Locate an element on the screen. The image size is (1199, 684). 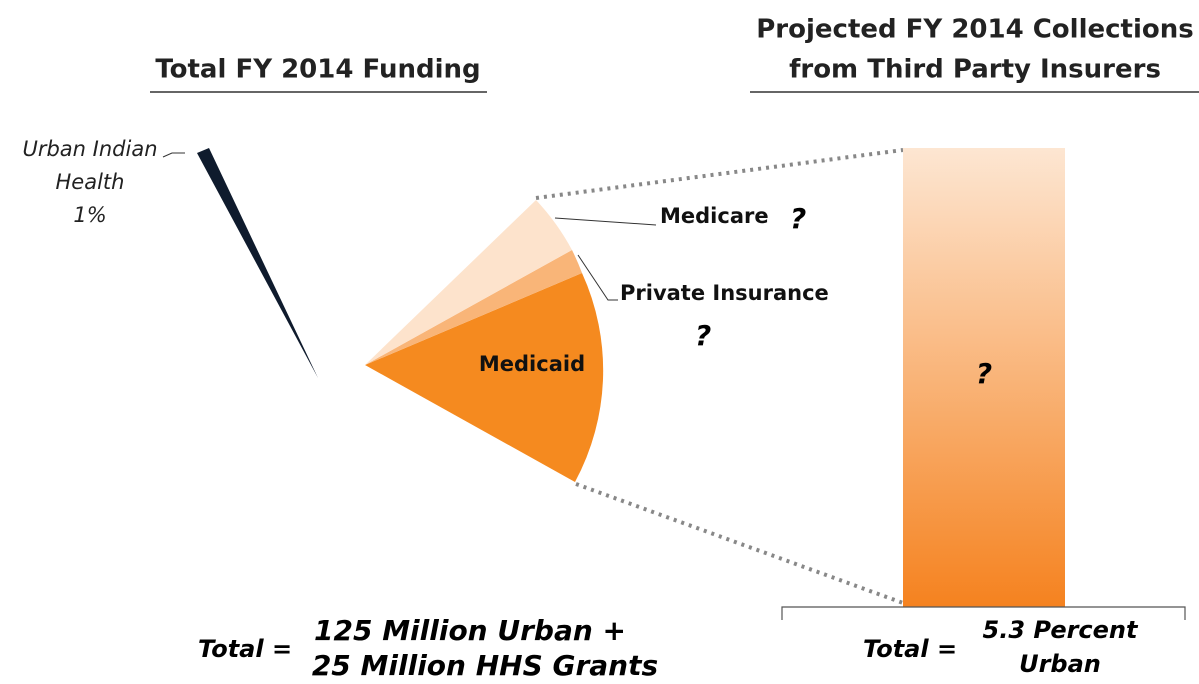
private-label: Private Insurance is located at coordinates (724, 293).